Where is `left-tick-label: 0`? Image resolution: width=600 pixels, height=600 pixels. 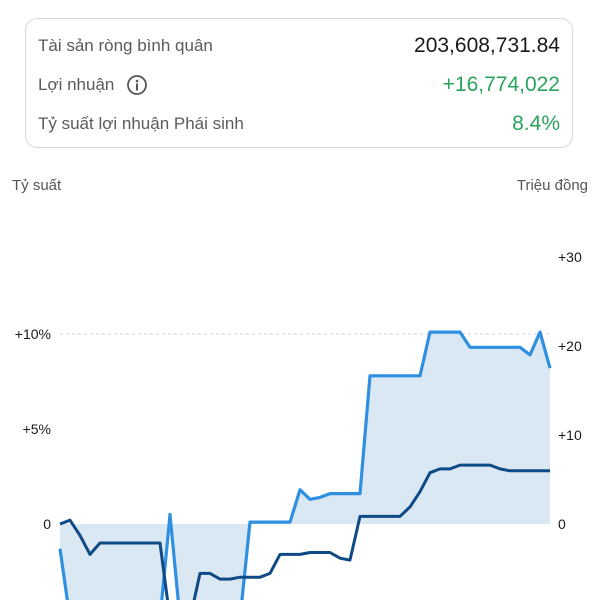 left-tick-label: 0 is located at coordinates (47, 524).